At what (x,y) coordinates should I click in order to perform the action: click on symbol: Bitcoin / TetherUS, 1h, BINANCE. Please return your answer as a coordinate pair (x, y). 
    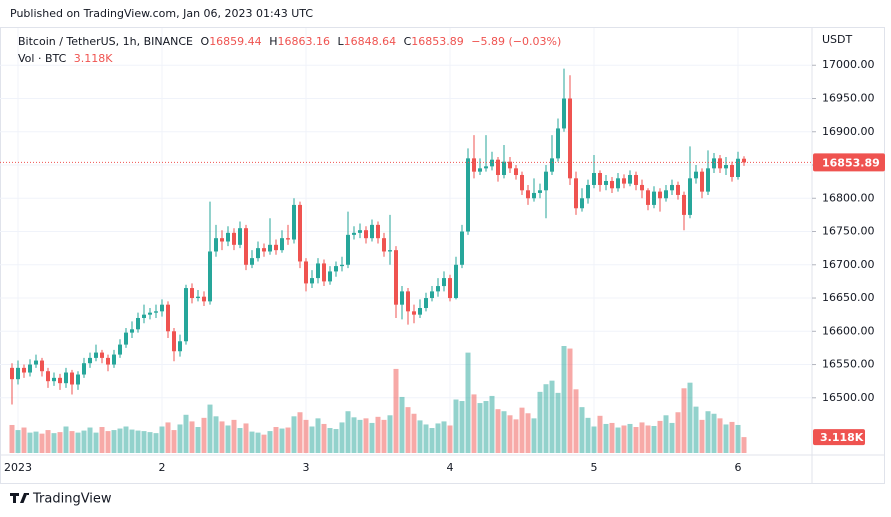
    Looking at the image, I should click on (105, 41).